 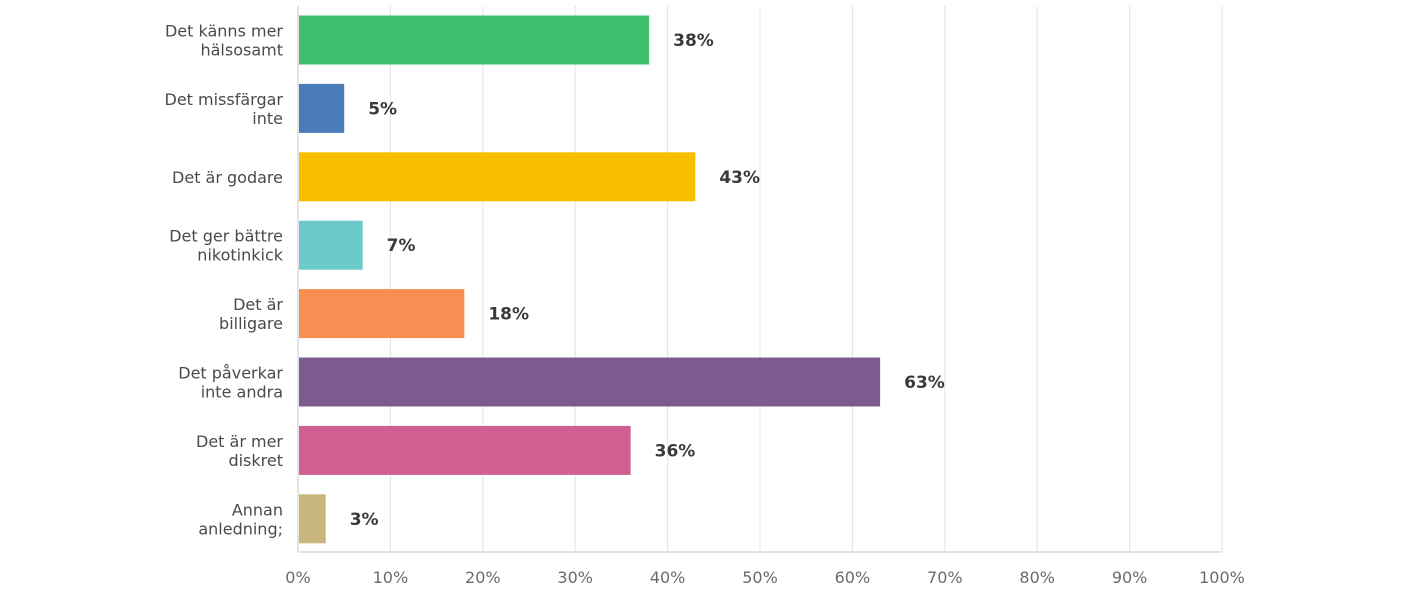 What do you see at coordinates (239, 441) in the screenshot?
I see `category-label-line: Det är mer` at bounding box center [239, 441].